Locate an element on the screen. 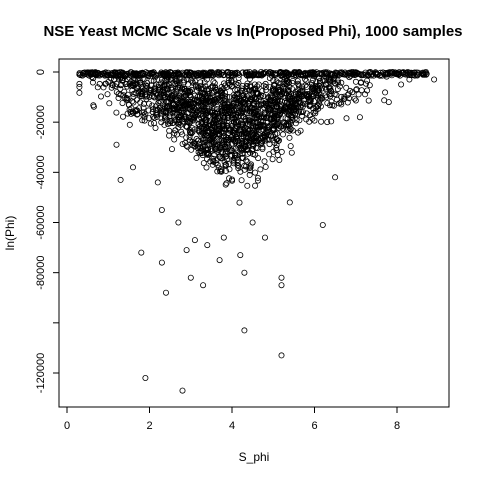 The width and height of the screenshot is (480, 480). x-tick-label: 0 is located at coordinates (67, 426).